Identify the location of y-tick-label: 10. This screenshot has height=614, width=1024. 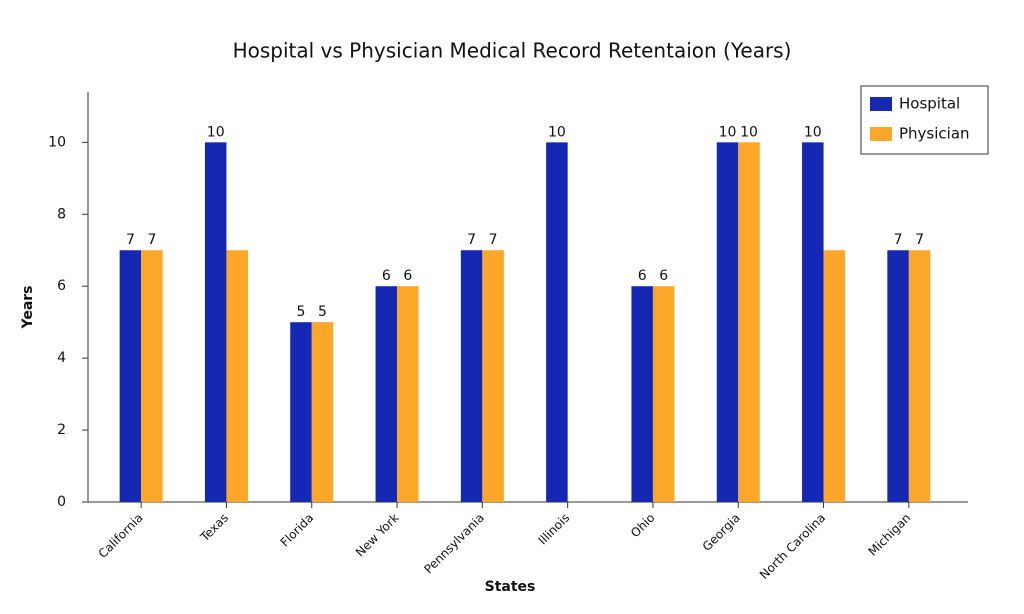
(57, 142).